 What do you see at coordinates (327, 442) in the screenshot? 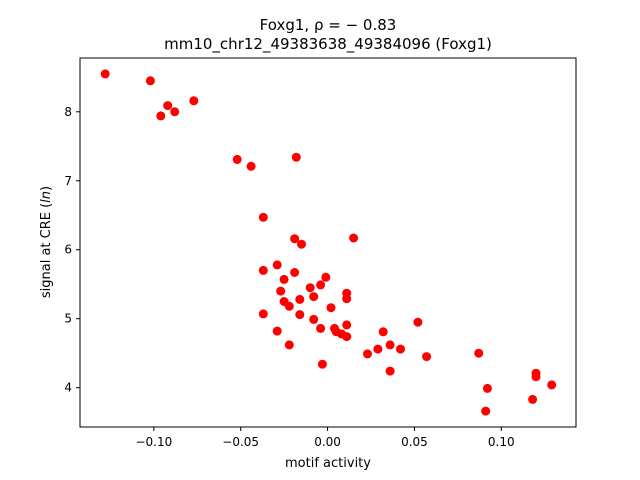
I see `x-tick-label: 0.00` at bounding box center [327, 442].